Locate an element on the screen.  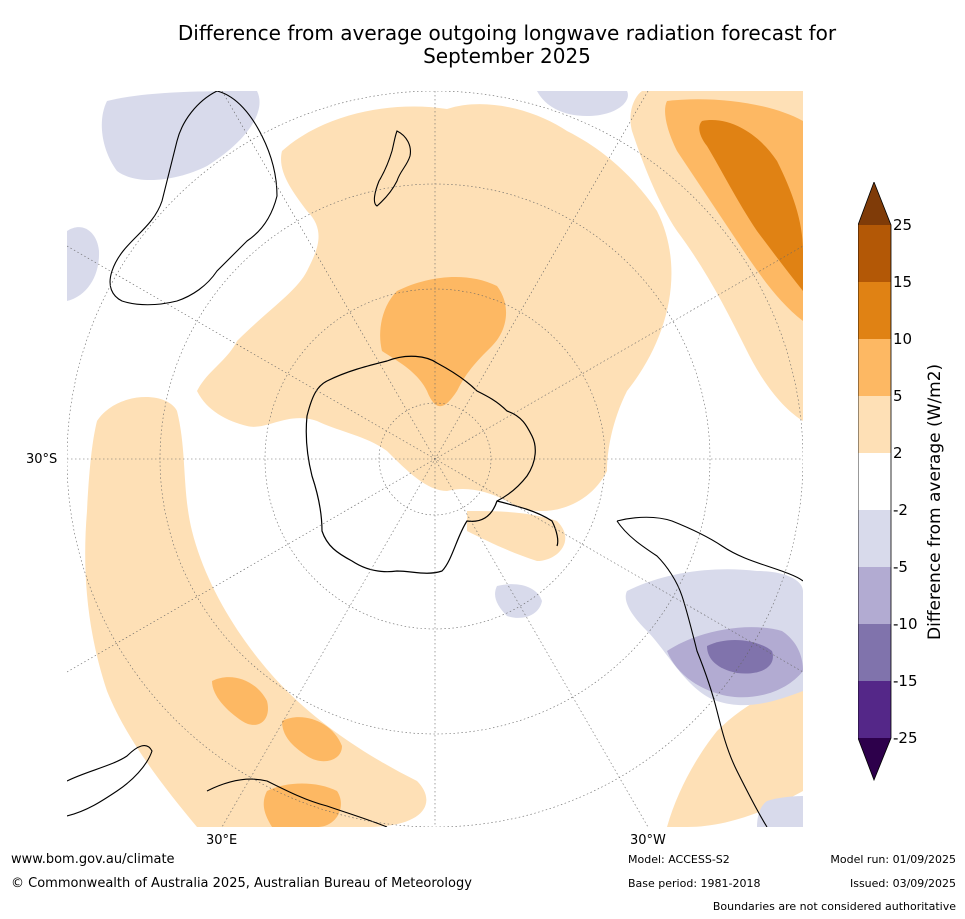
colorbar-tick-neg2: -2 is located at coordinates (900, 510).